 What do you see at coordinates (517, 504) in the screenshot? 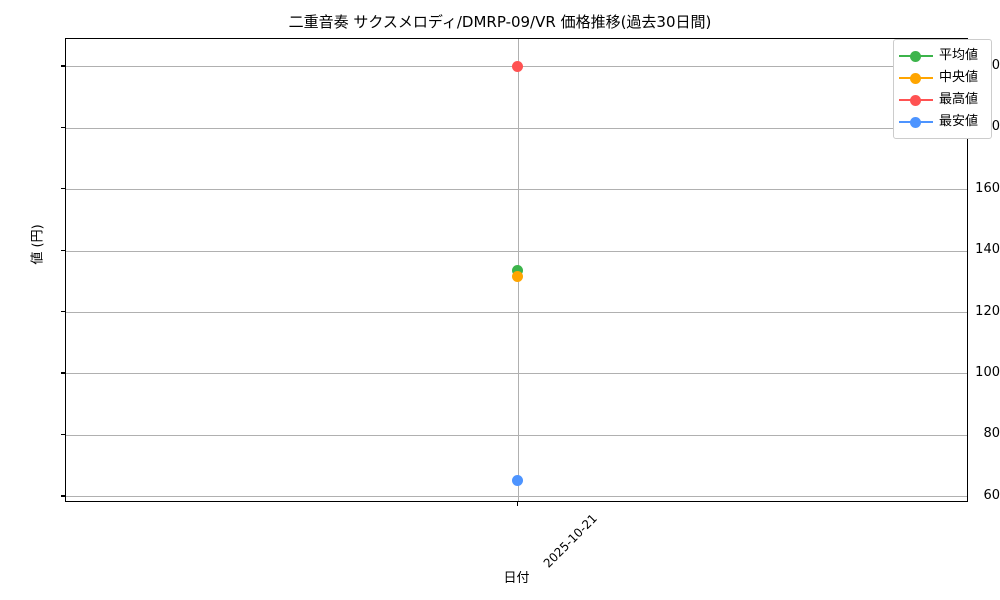
I see `x-tick-mark` at bounding box center [517, 504].